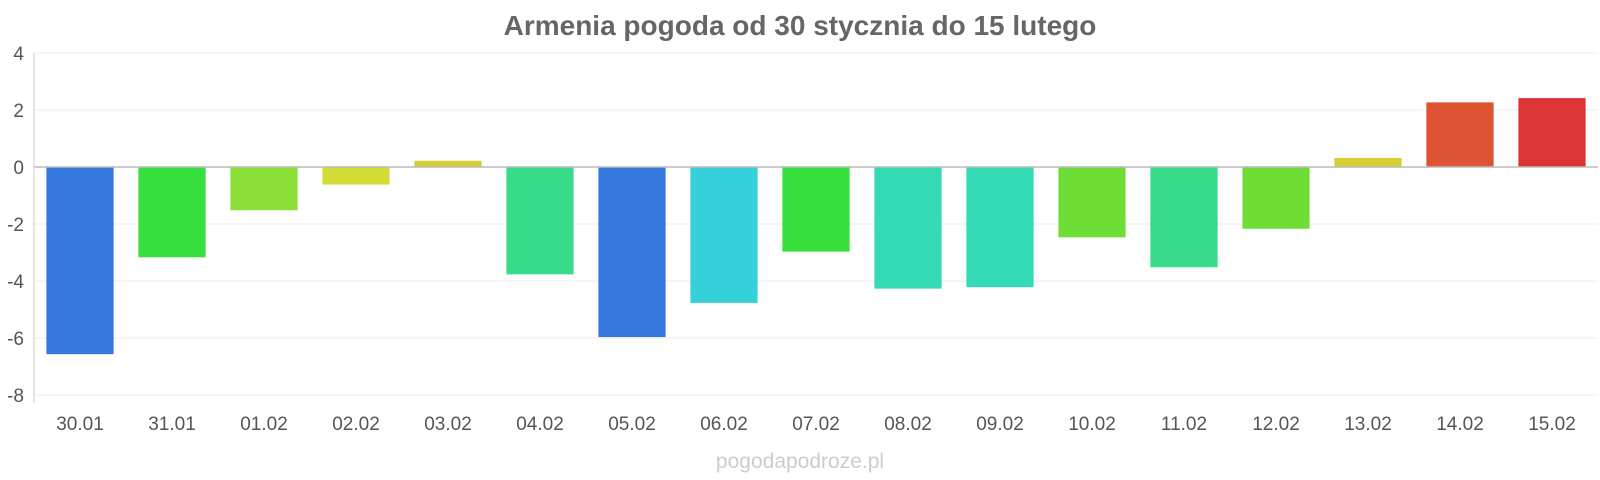 The image size is (1600, 480). What do you see at coordinates (1460, 135) in the screenshot?
I see `bar-14.02` at bounding box center [1460, 135].